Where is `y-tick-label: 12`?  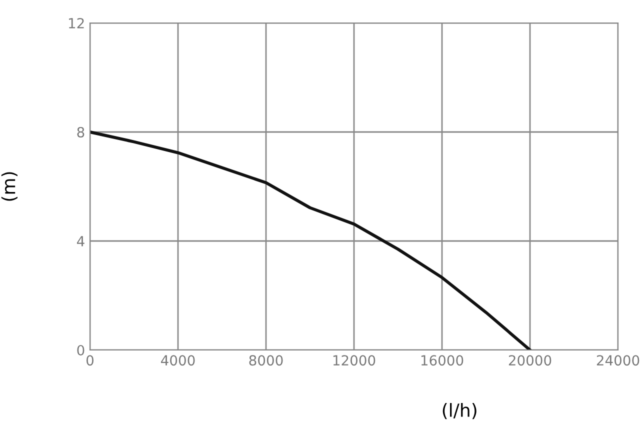
y-tick-label: 12 is located at coordinates (76, 23).